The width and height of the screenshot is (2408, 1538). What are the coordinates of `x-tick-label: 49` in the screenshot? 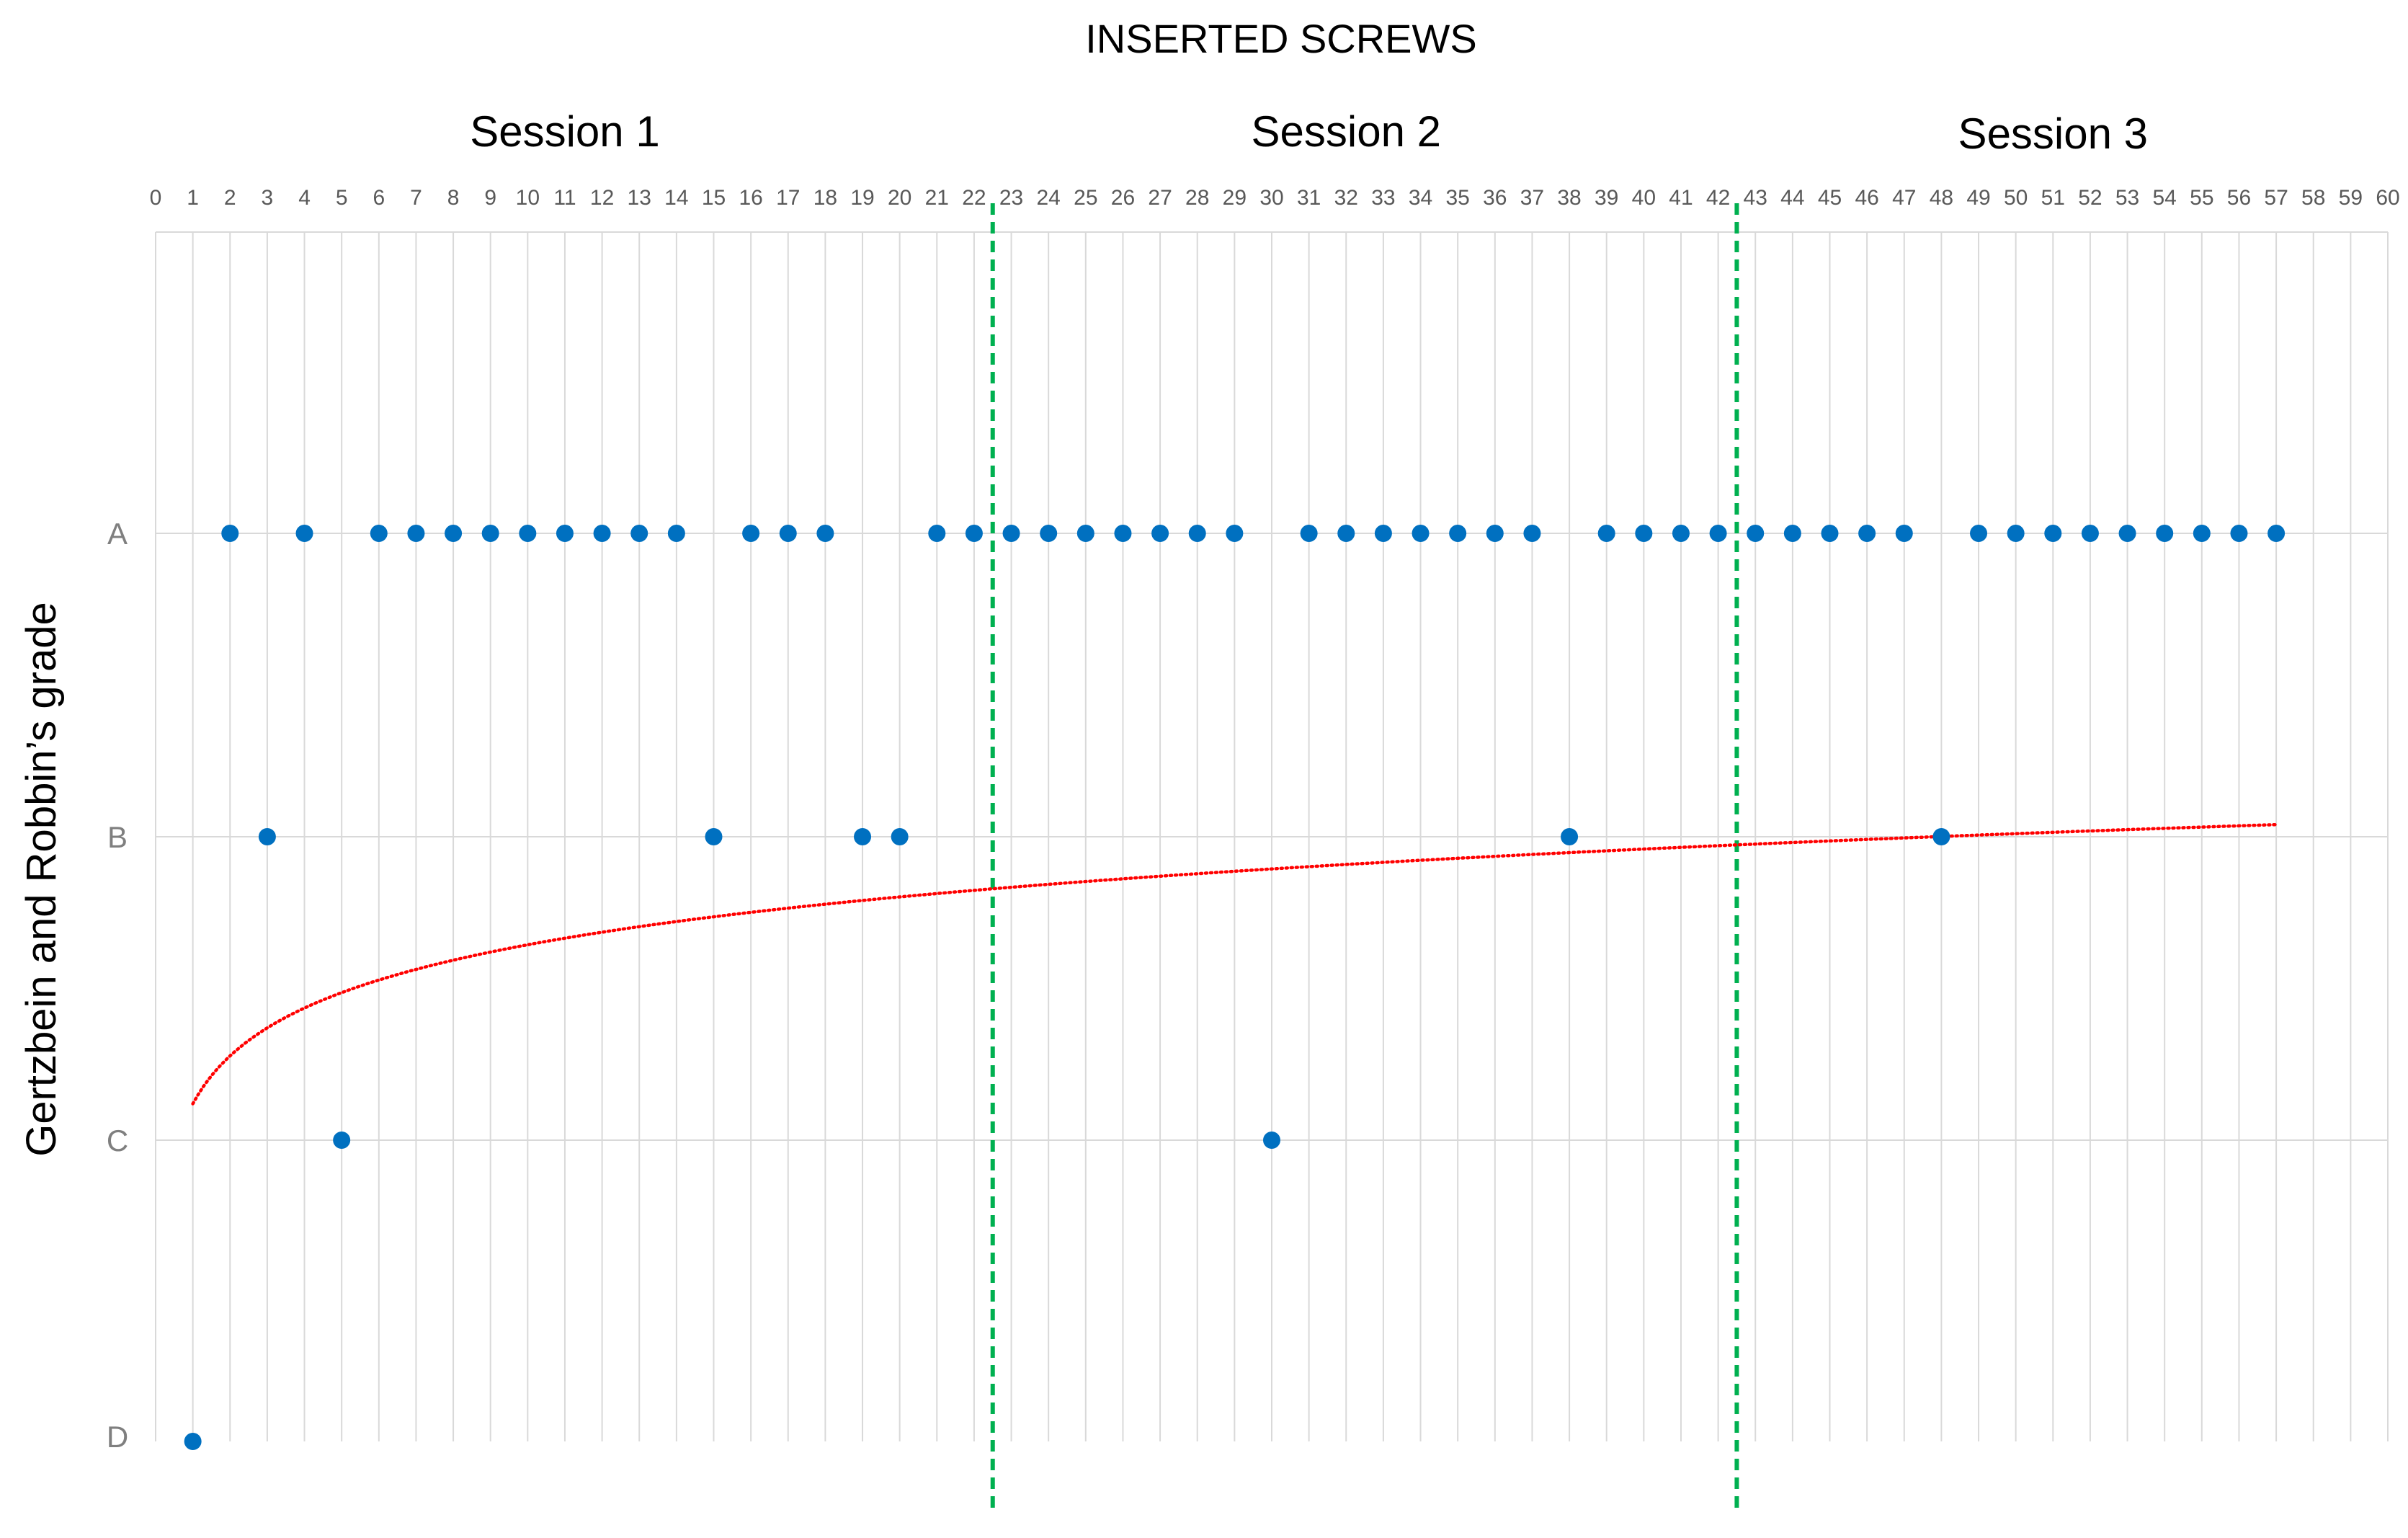 It's located at (1978, 198).